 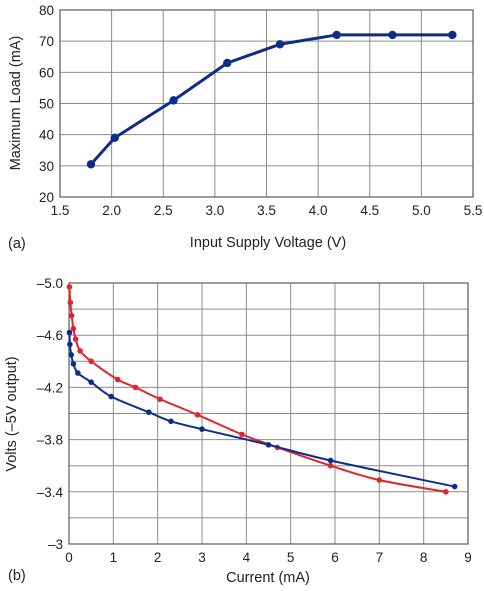 I want to click on y-tick-label: 80, so click(x=46, y=10).